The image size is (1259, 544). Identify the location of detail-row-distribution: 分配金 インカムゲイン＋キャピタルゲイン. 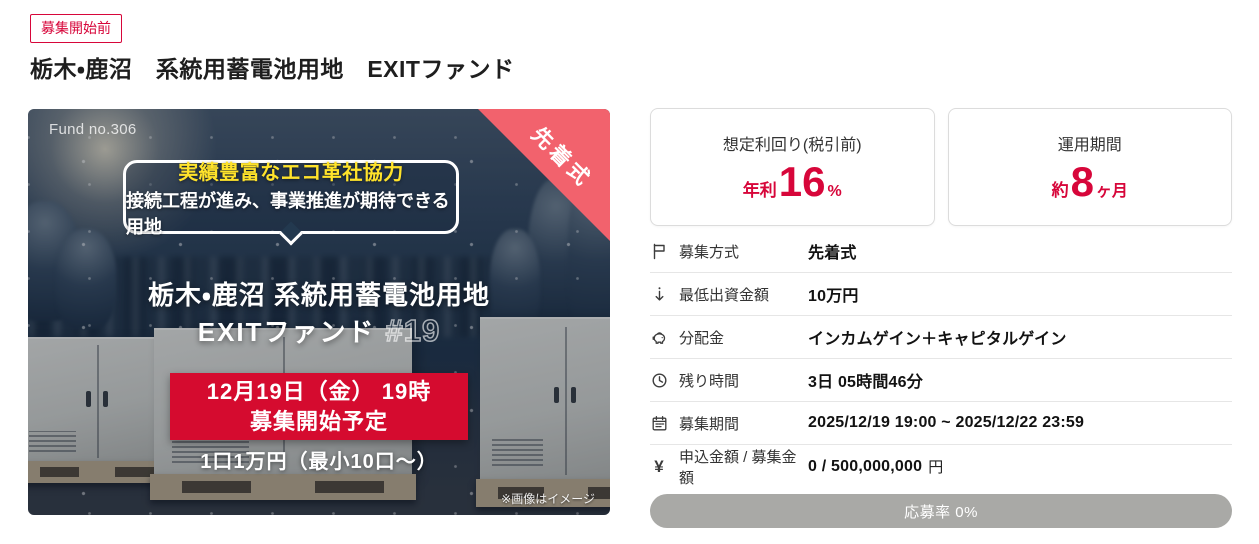
(941, 337).